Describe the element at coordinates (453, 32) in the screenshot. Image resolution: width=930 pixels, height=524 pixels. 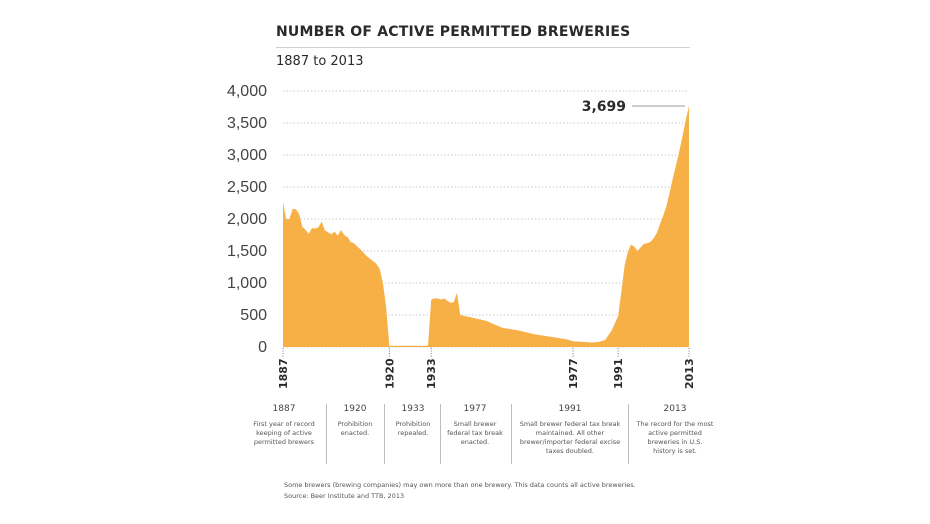
I see `chart-title: NUMBER OF ACTIVE PERMITTED BREWERIES` at that location.